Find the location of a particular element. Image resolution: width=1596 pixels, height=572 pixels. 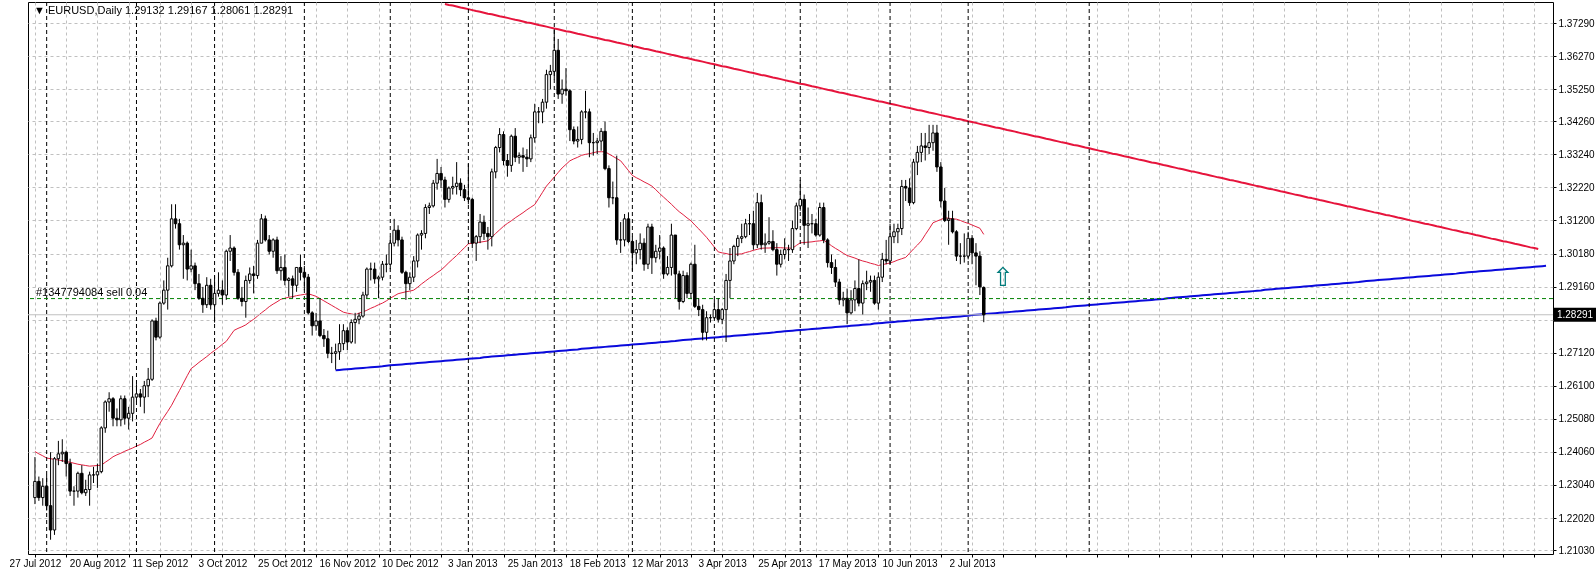

x-tick-label: 25 Apr 2013 is located at coordinates (785, 563).